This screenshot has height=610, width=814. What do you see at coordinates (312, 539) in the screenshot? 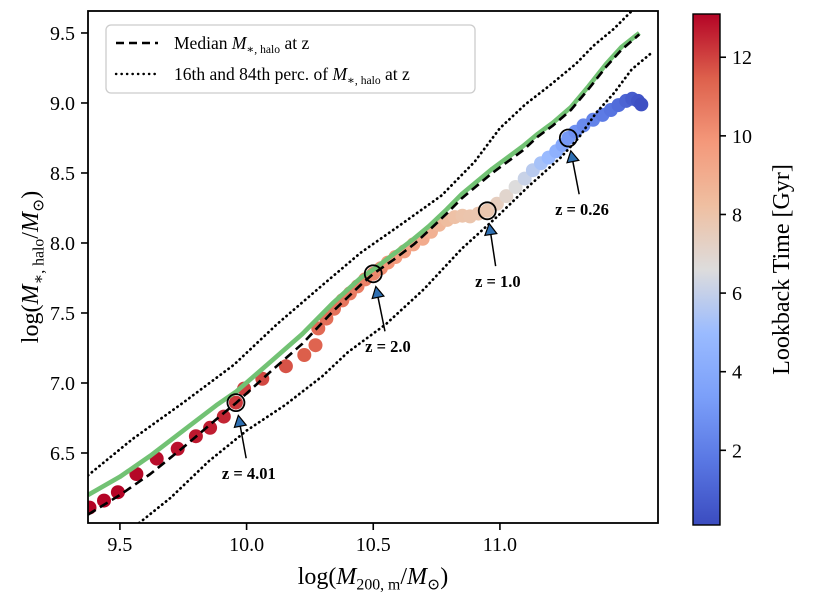
I see `x-axis: 9.5 10.0 10.5 11.0` at bounding box center [312, 539].